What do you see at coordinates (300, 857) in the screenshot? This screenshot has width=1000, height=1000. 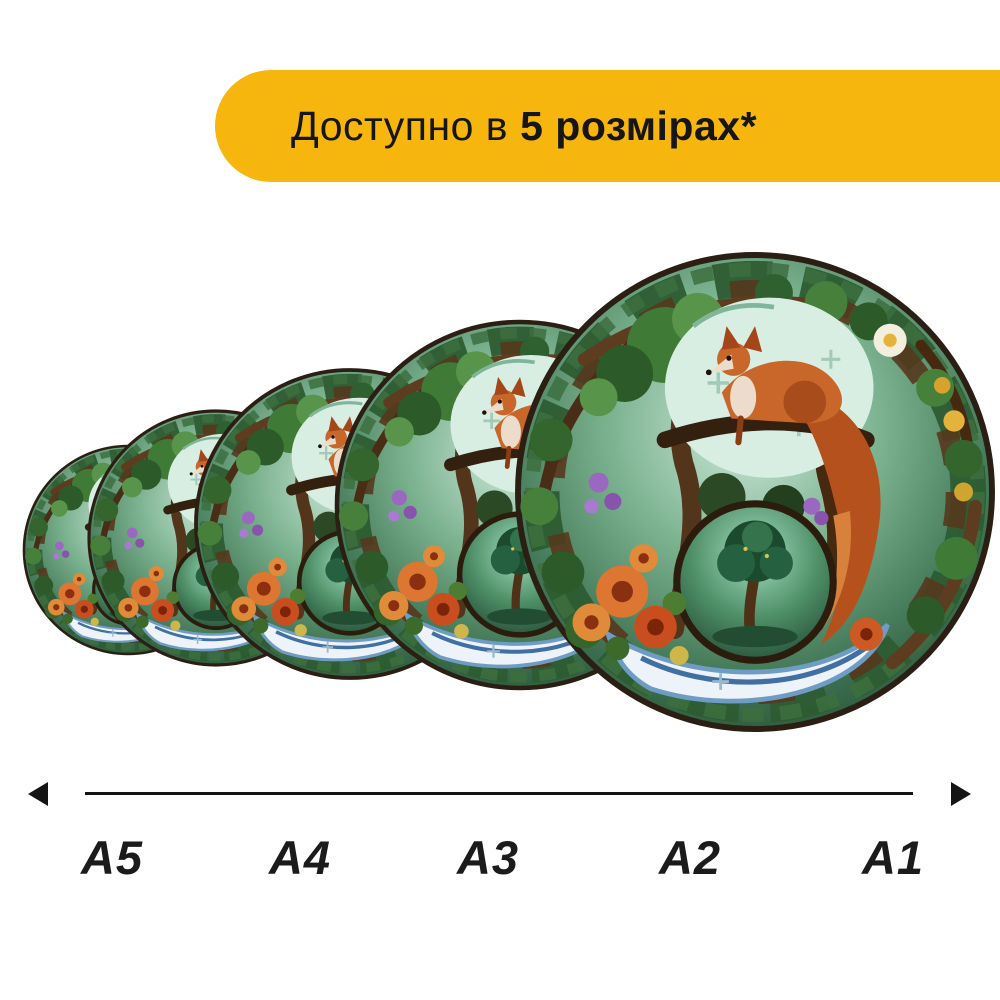 I see `size-label-a4: A4` at bounding box center [300, 857].